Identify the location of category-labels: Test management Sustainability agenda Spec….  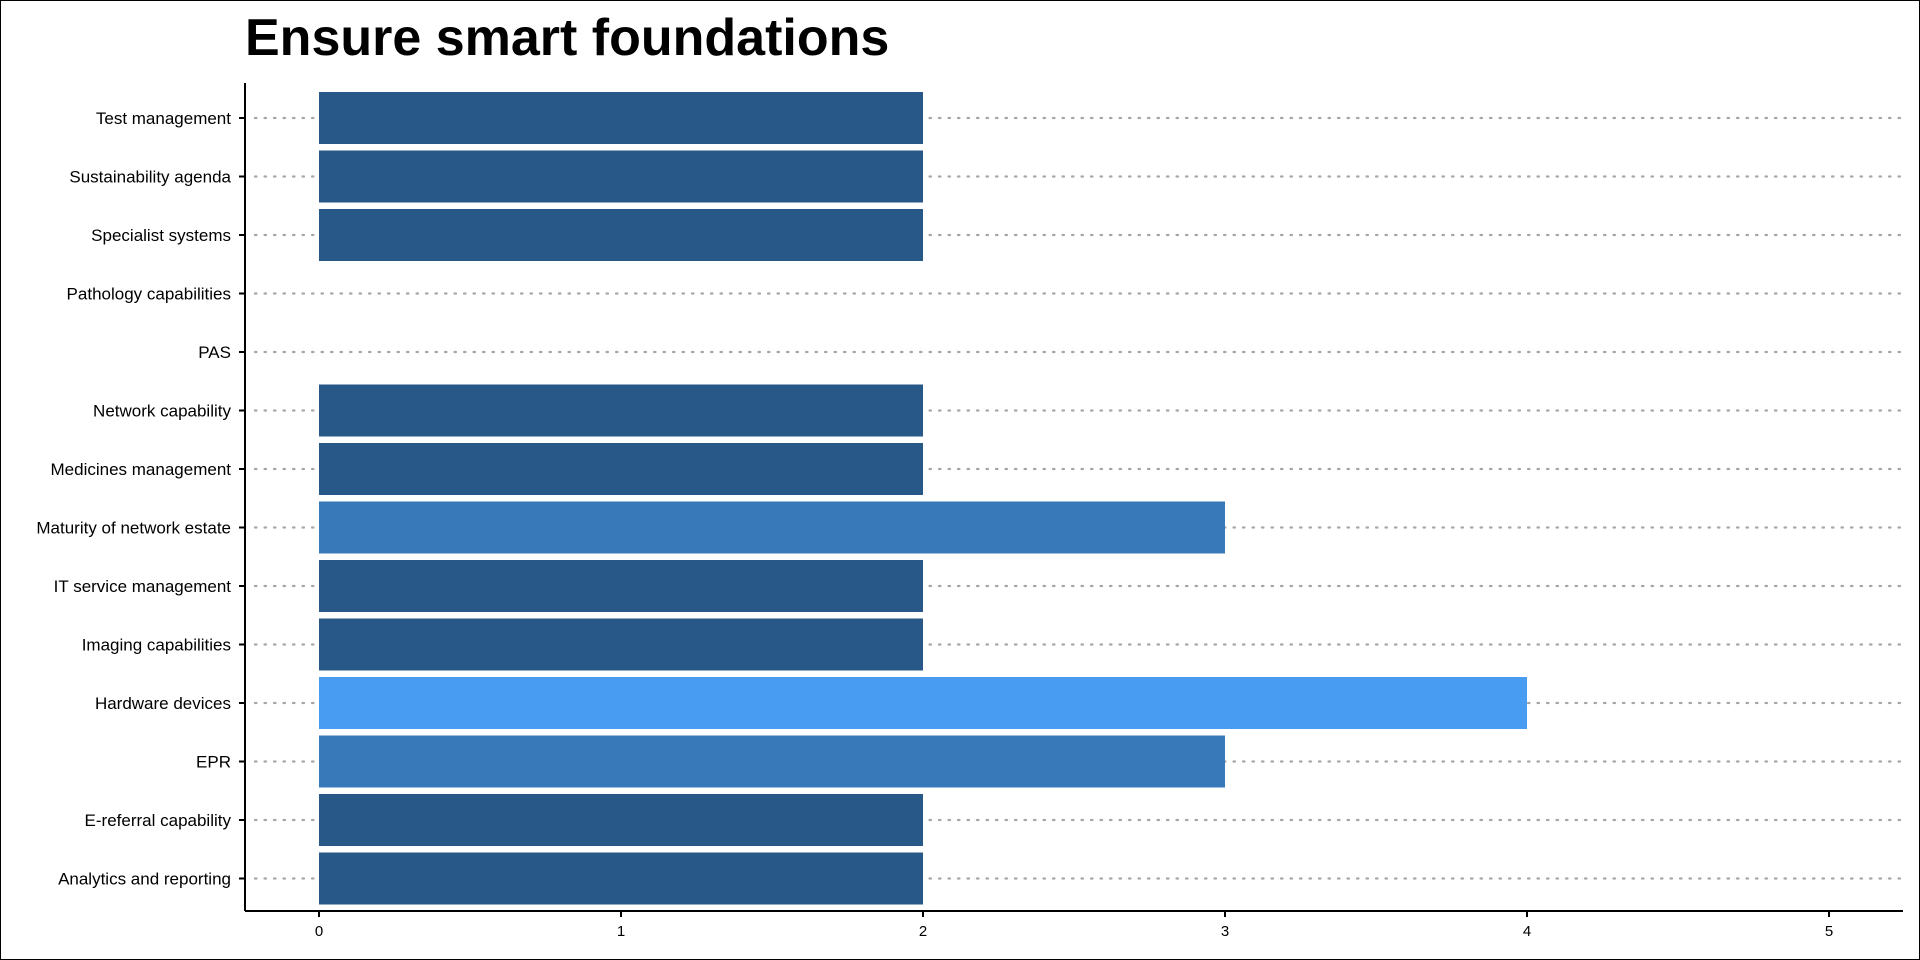
(133, 499).